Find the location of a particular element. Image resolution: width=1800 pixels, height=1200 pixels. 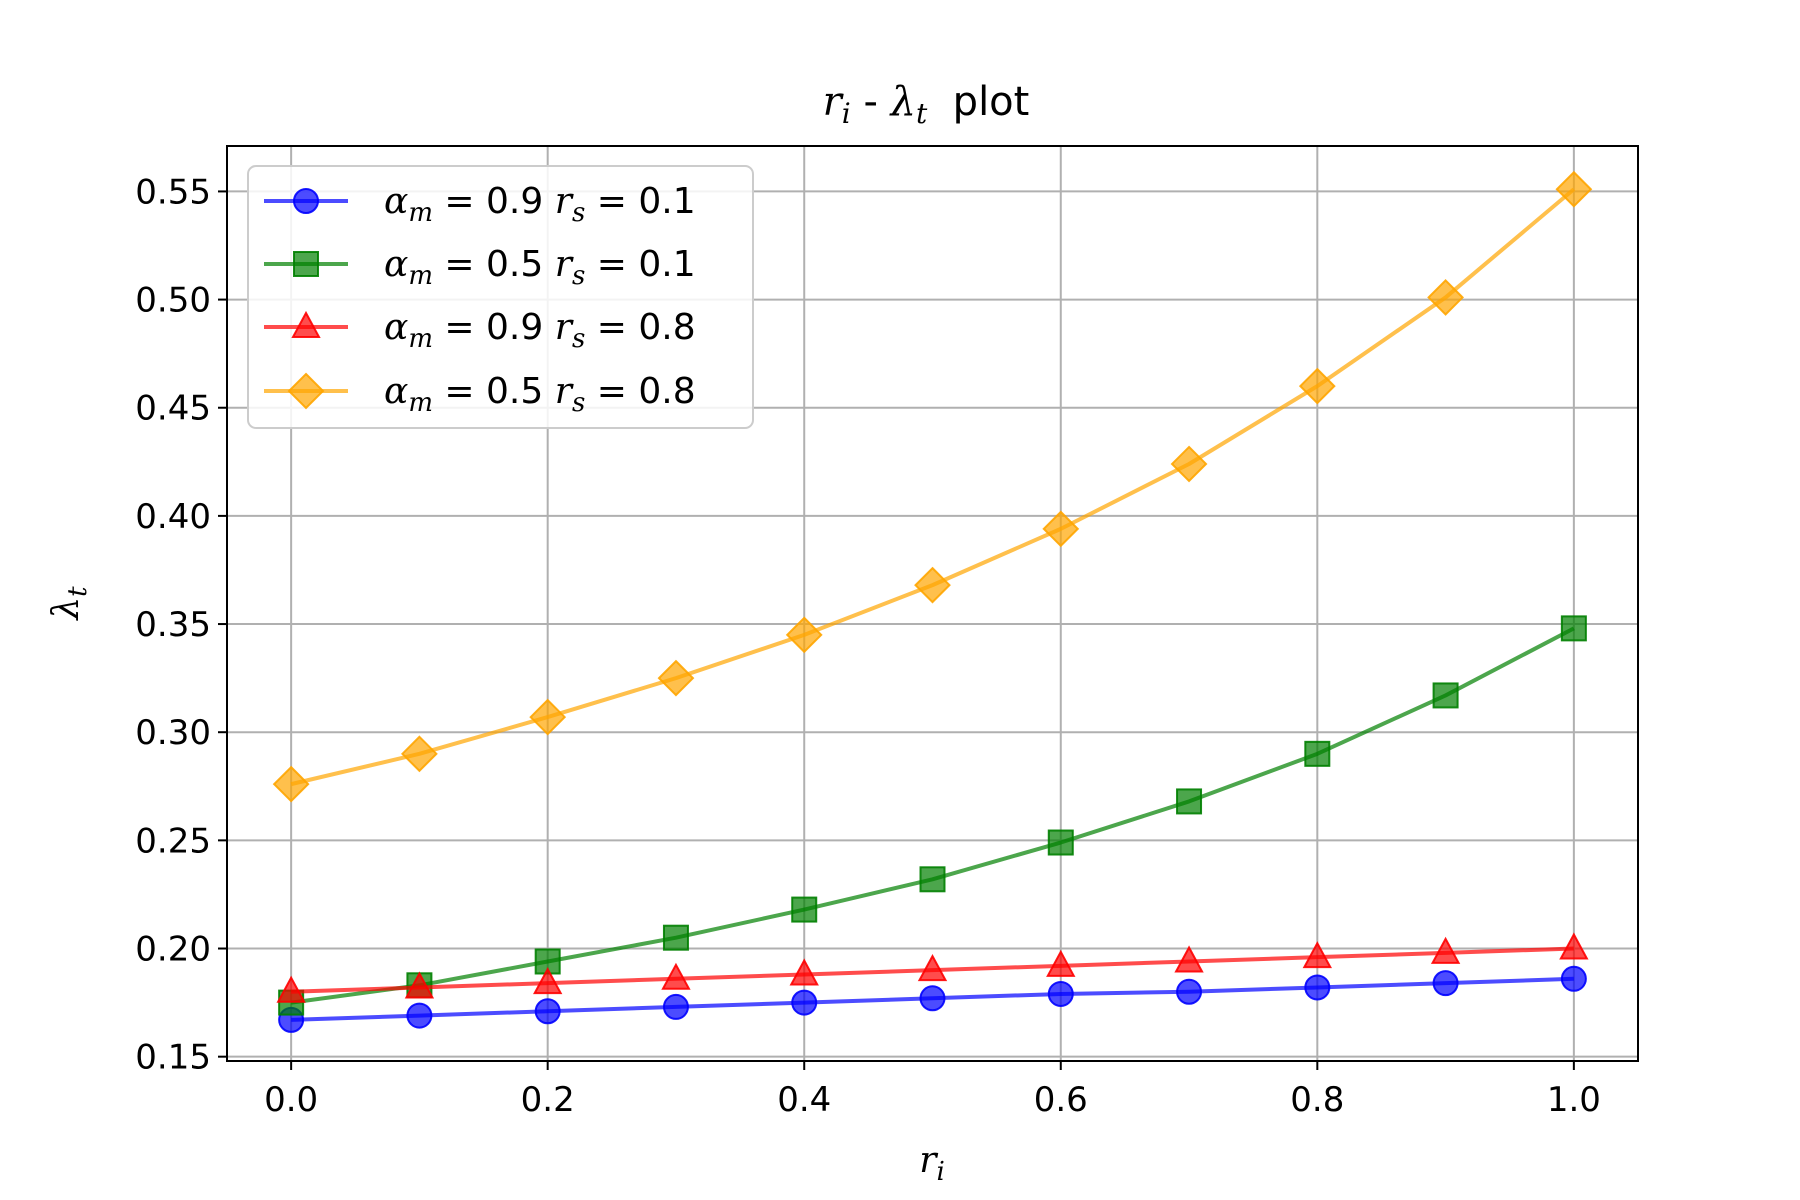

y-tick-label: 0.50 is located at coordinates (173, 301).